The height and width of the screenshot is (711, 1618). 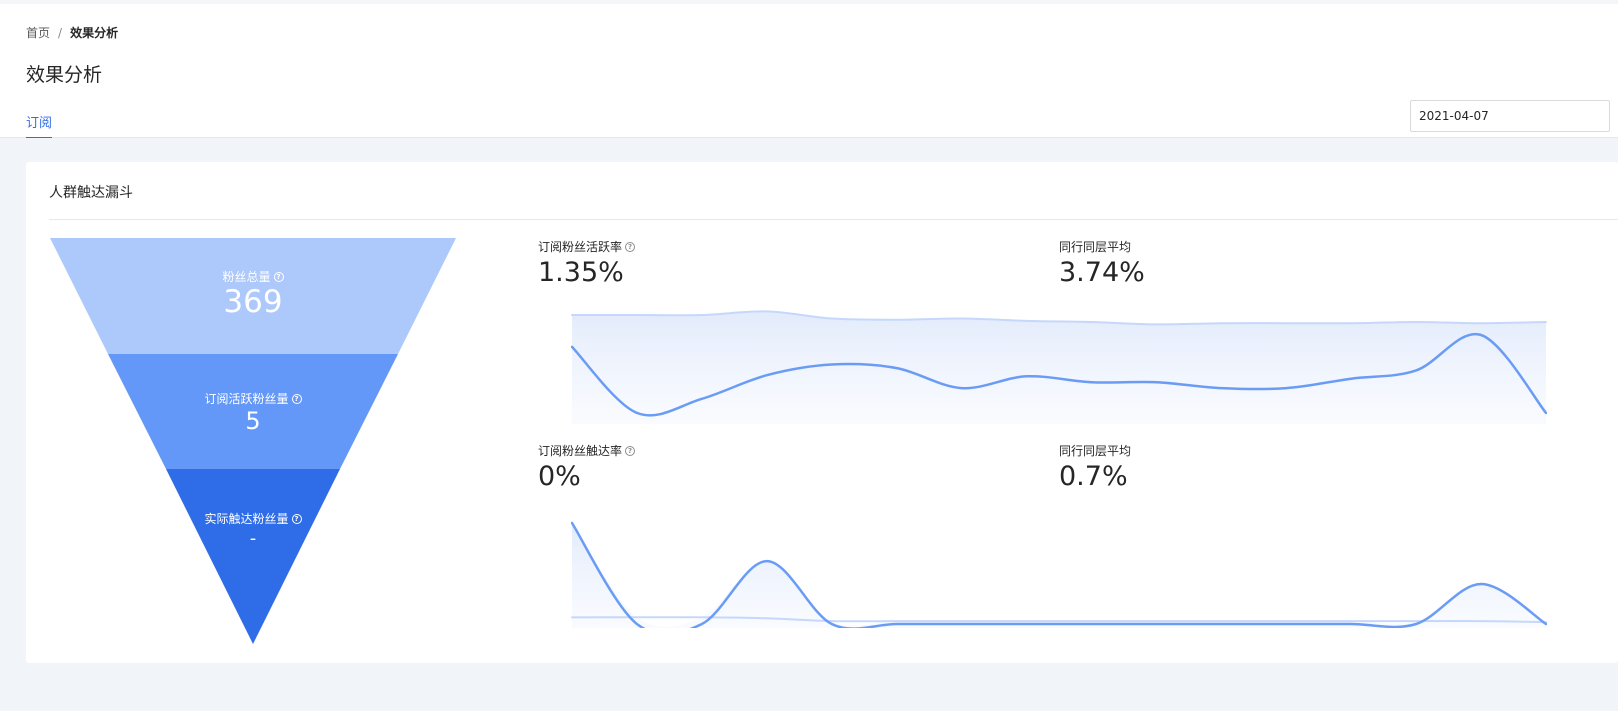 I want to click on metric-active-peer-label: 同行同层平均, so click(x=1095, y=247).